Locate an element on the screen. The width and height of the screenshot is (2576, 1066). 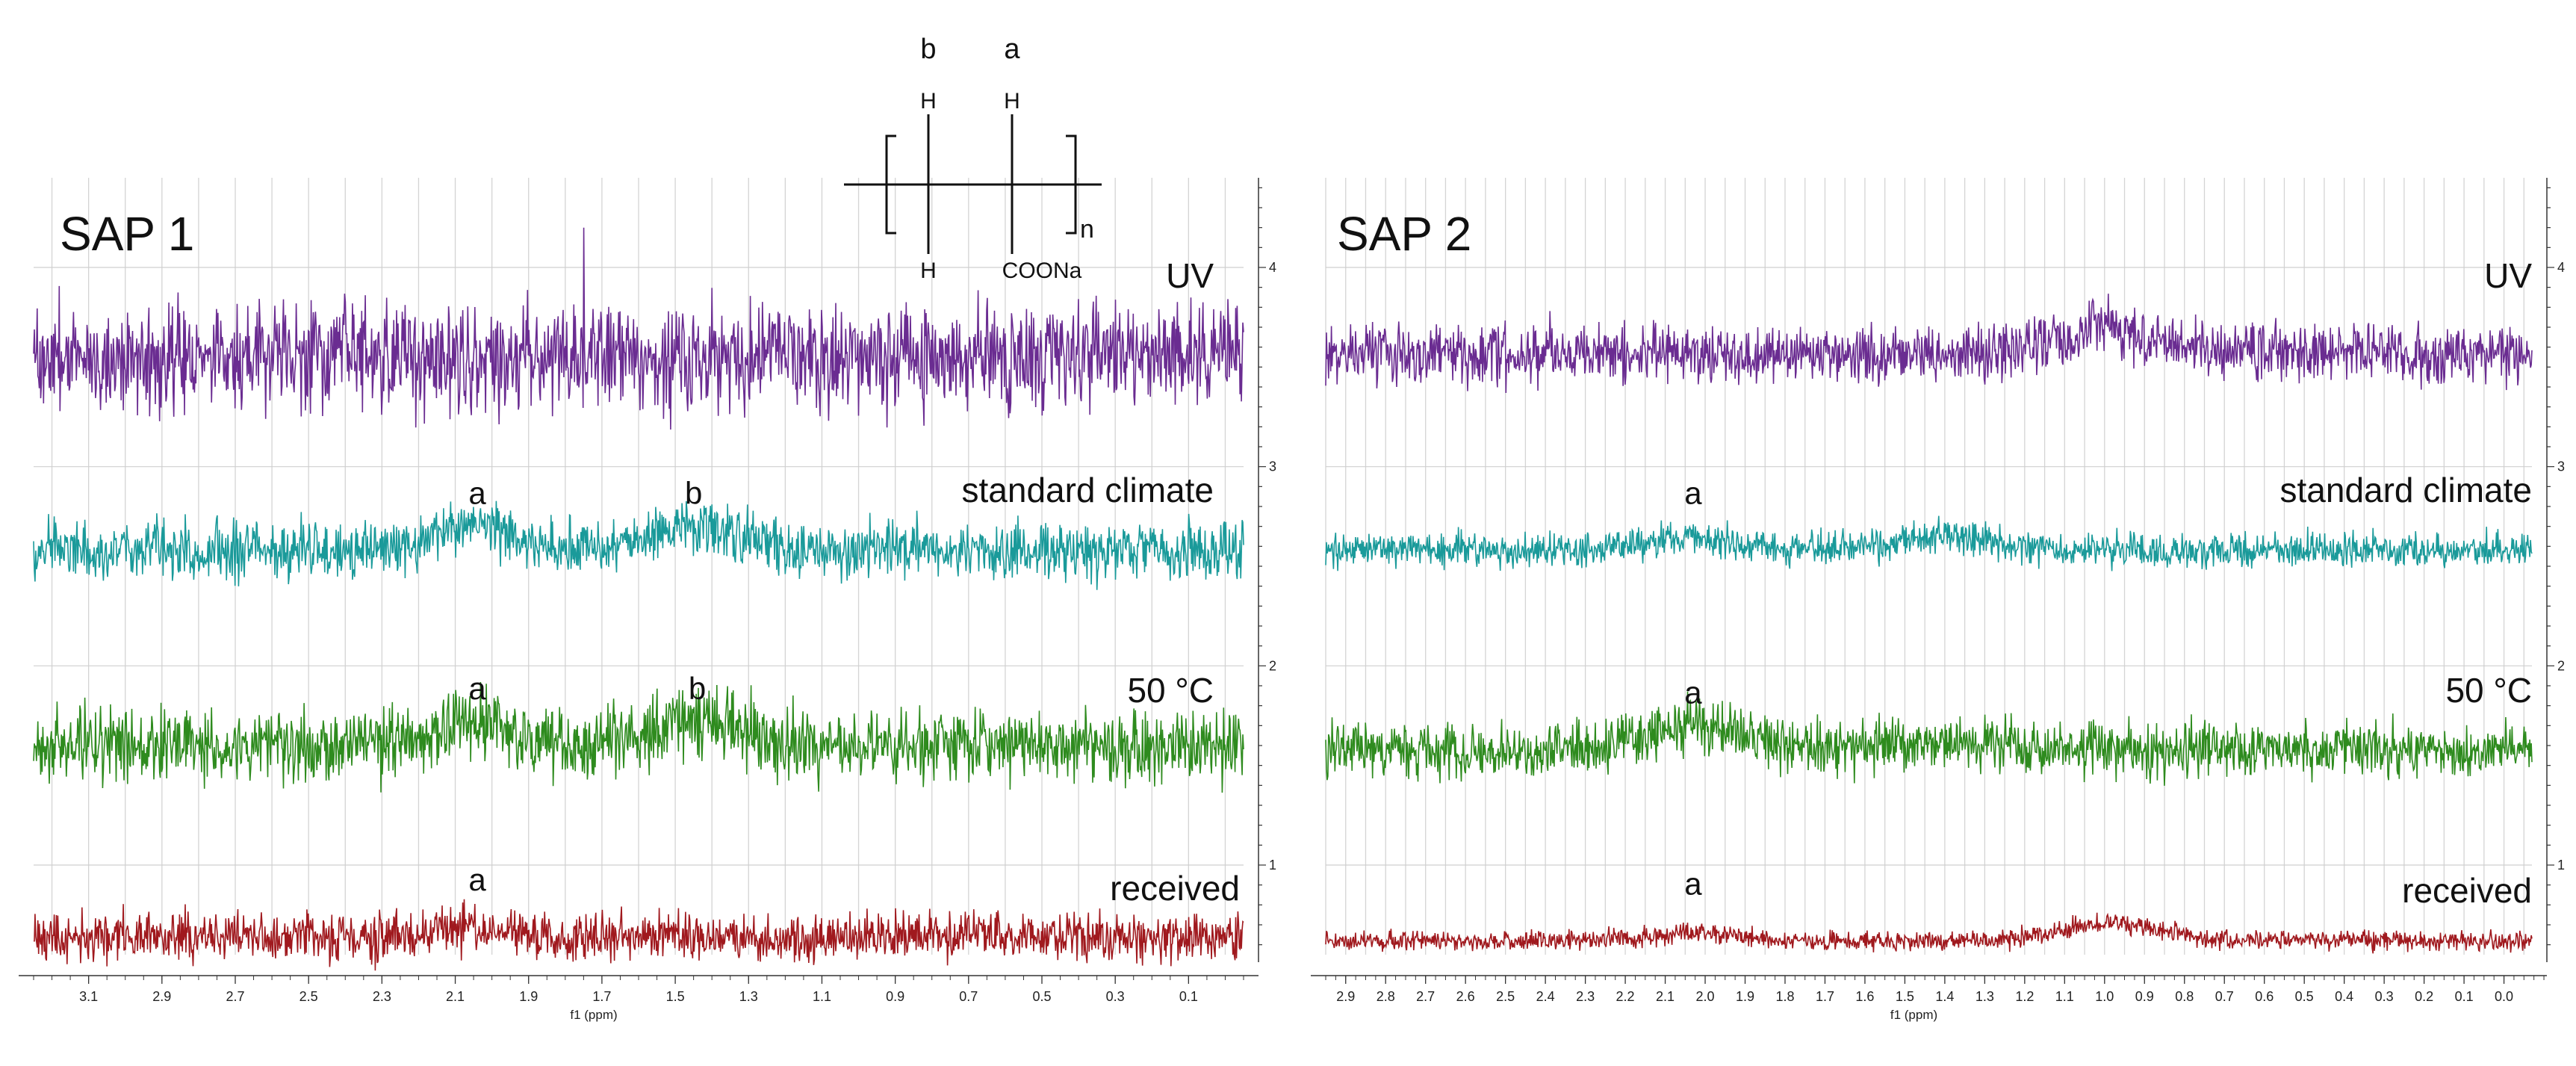
polymer-structure: b aH HnH COONa is located at coordinates (973, 158).